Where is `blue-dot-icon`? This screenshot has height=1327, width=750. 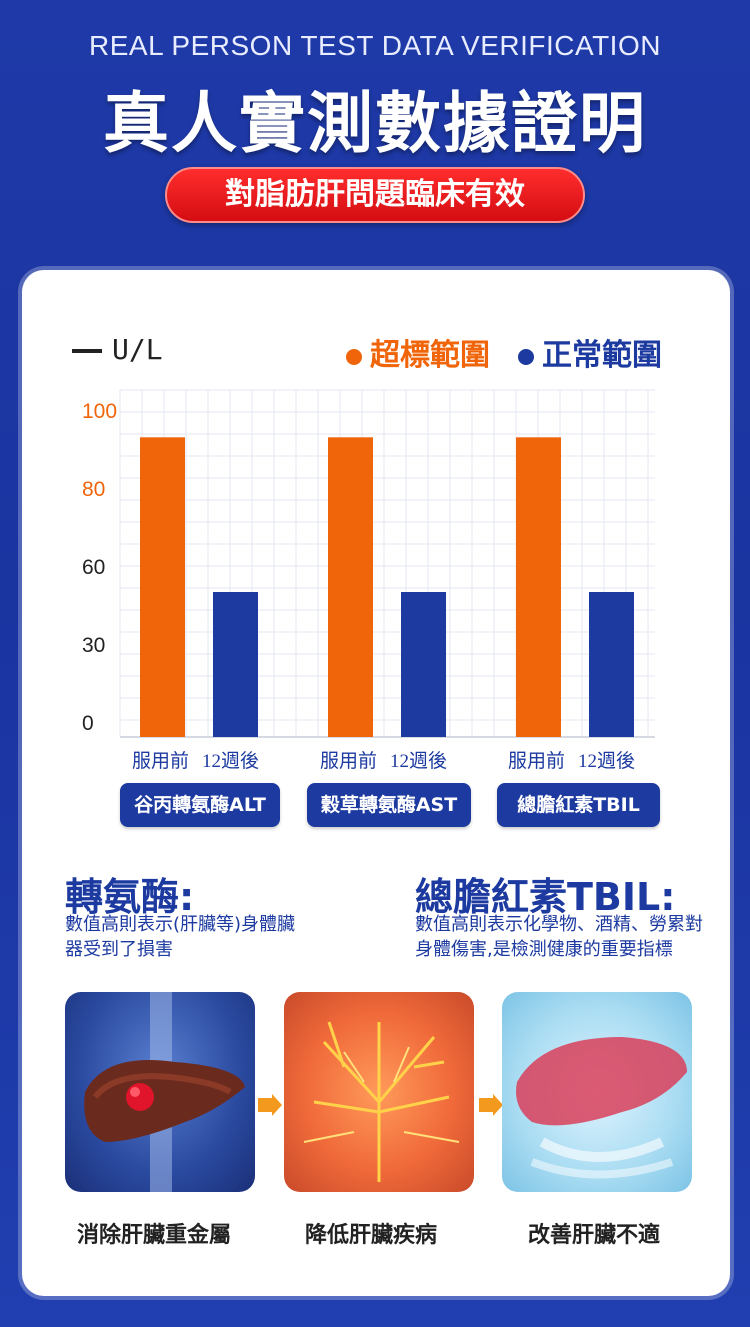 blue-dot-icon is located at coordinates (526, 356).